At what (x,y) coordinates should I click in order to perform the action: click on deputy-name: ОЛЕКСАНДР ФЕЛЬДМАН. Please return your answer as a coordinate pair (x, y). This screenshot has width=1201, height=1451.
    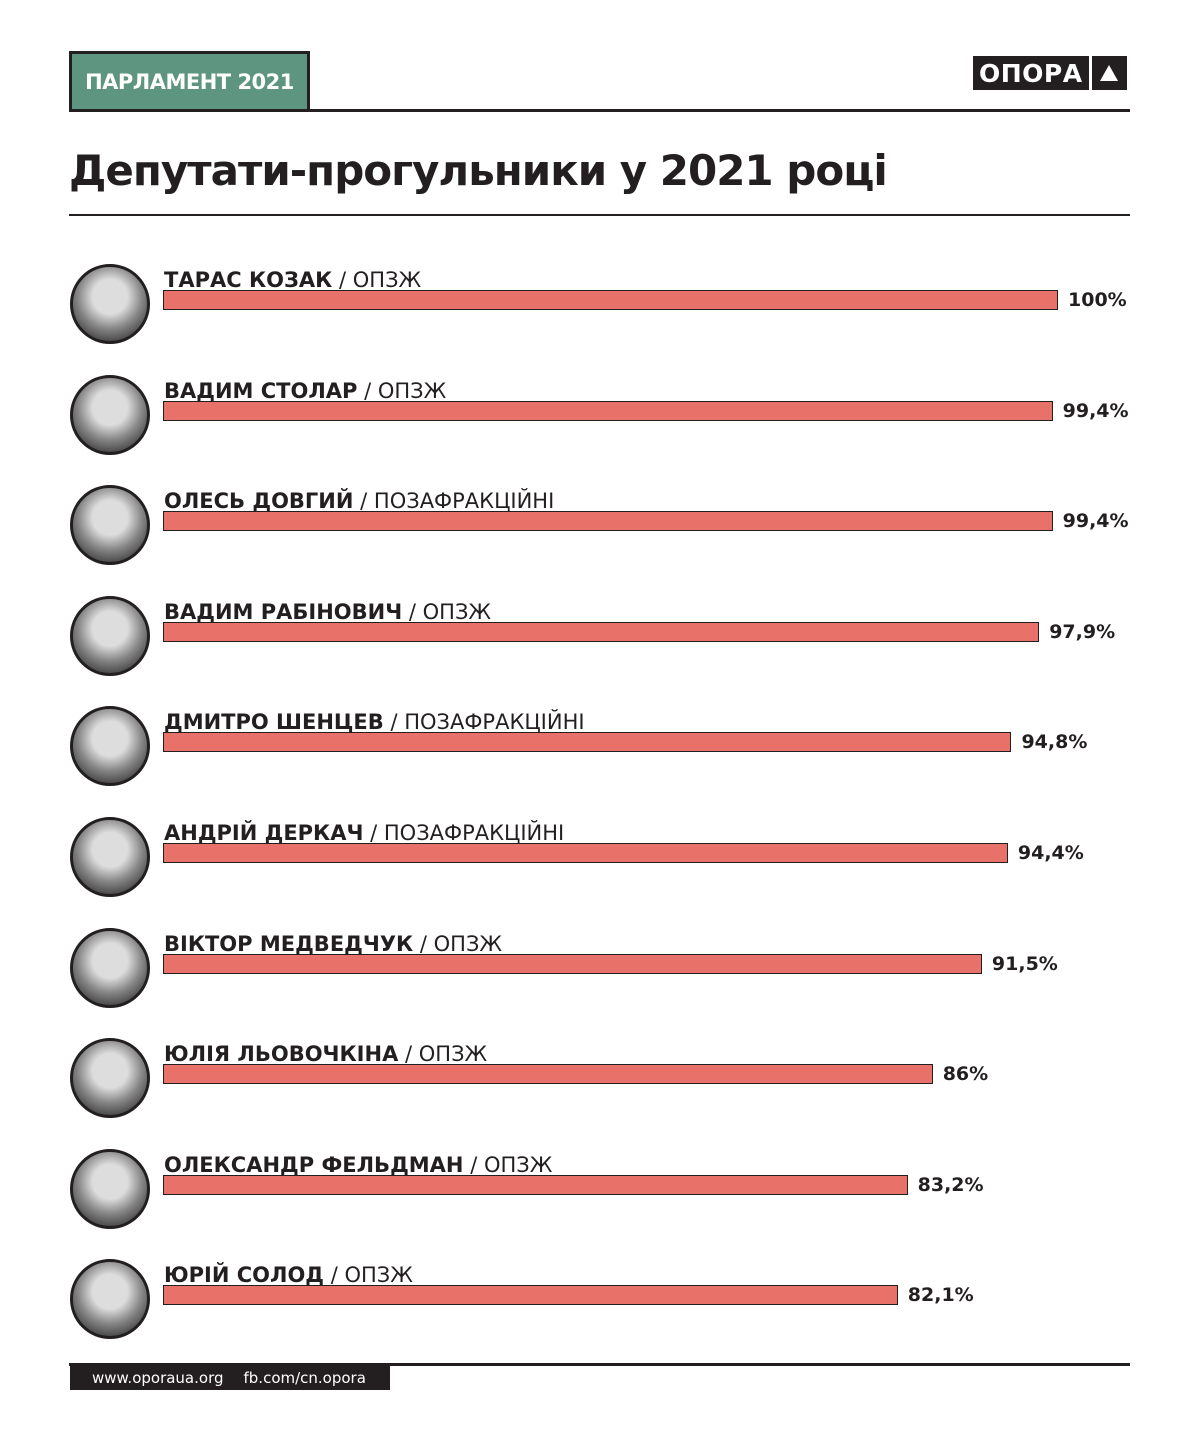
    Looking at the image, I should click on (314, 1164).